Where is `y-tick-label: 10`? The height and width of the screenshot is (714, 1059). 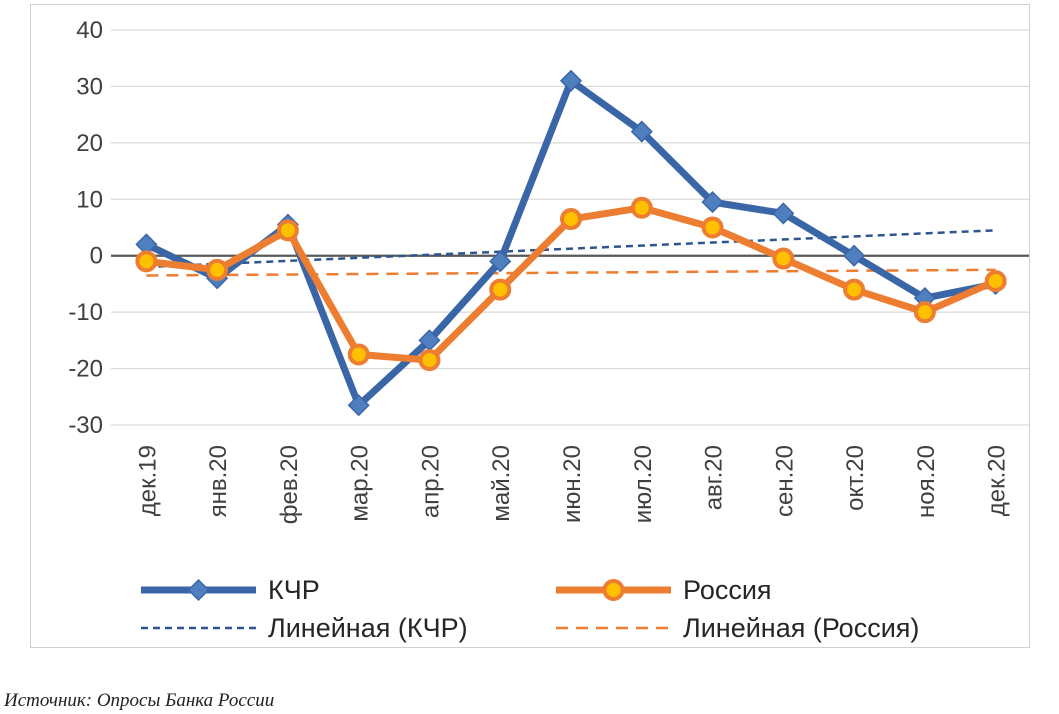 y-tick-label: 10 is located at coordinates (89, 199).